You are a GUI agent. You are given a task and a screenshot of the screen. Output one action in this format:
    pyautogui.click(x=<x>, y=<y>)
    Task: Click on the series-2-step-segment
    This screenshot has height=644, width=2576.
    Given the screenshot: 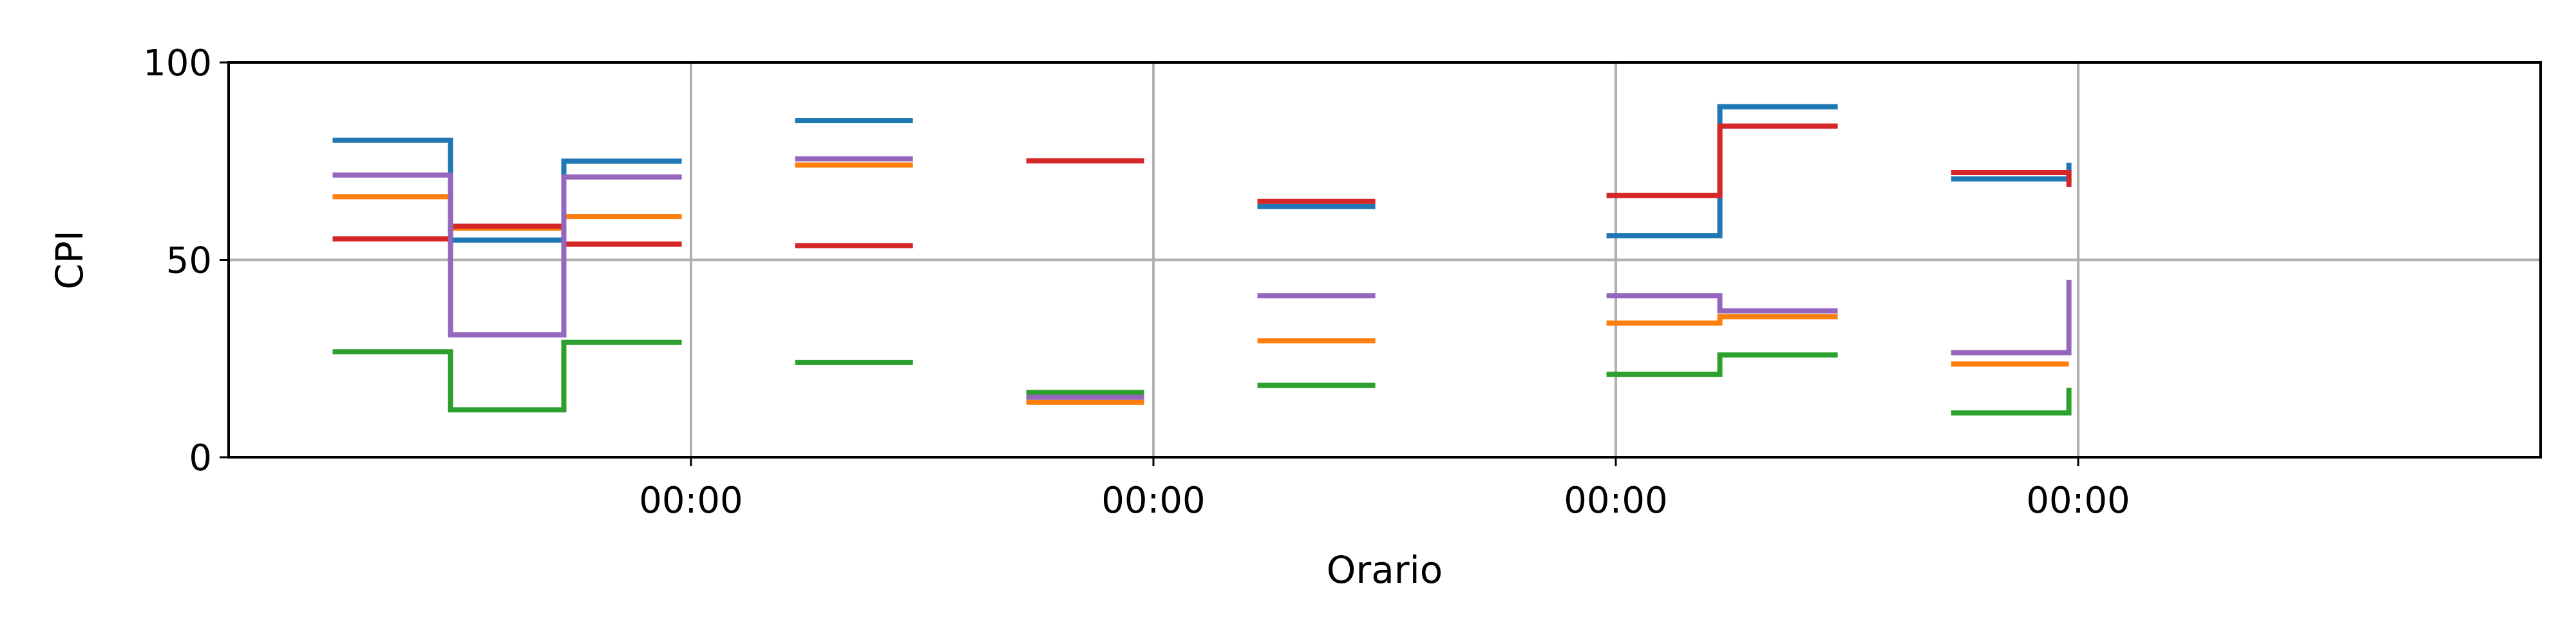 What is the action you would take?
    pyautogui.click(x=1722, y=320)
    